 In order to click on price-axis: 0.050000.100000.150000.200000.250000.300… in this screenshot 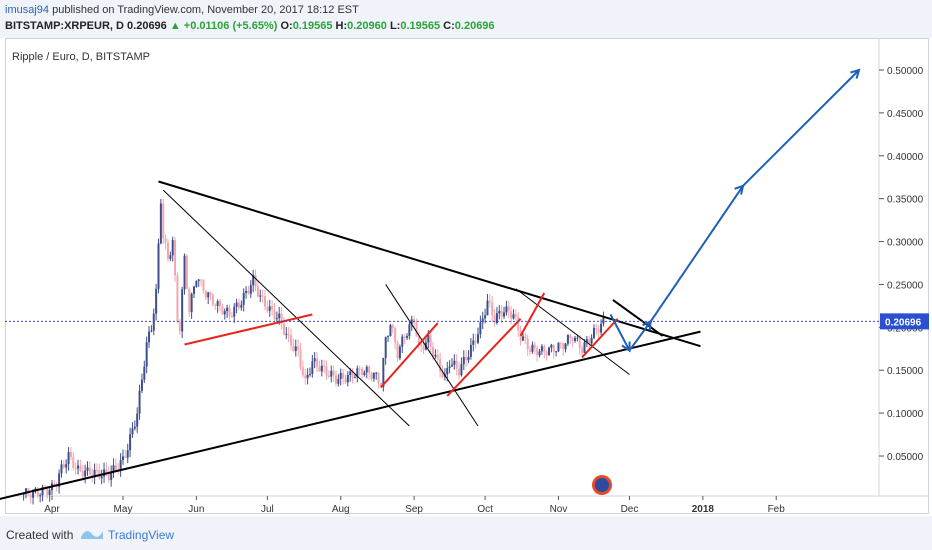, I will do `click(901, 264)`.